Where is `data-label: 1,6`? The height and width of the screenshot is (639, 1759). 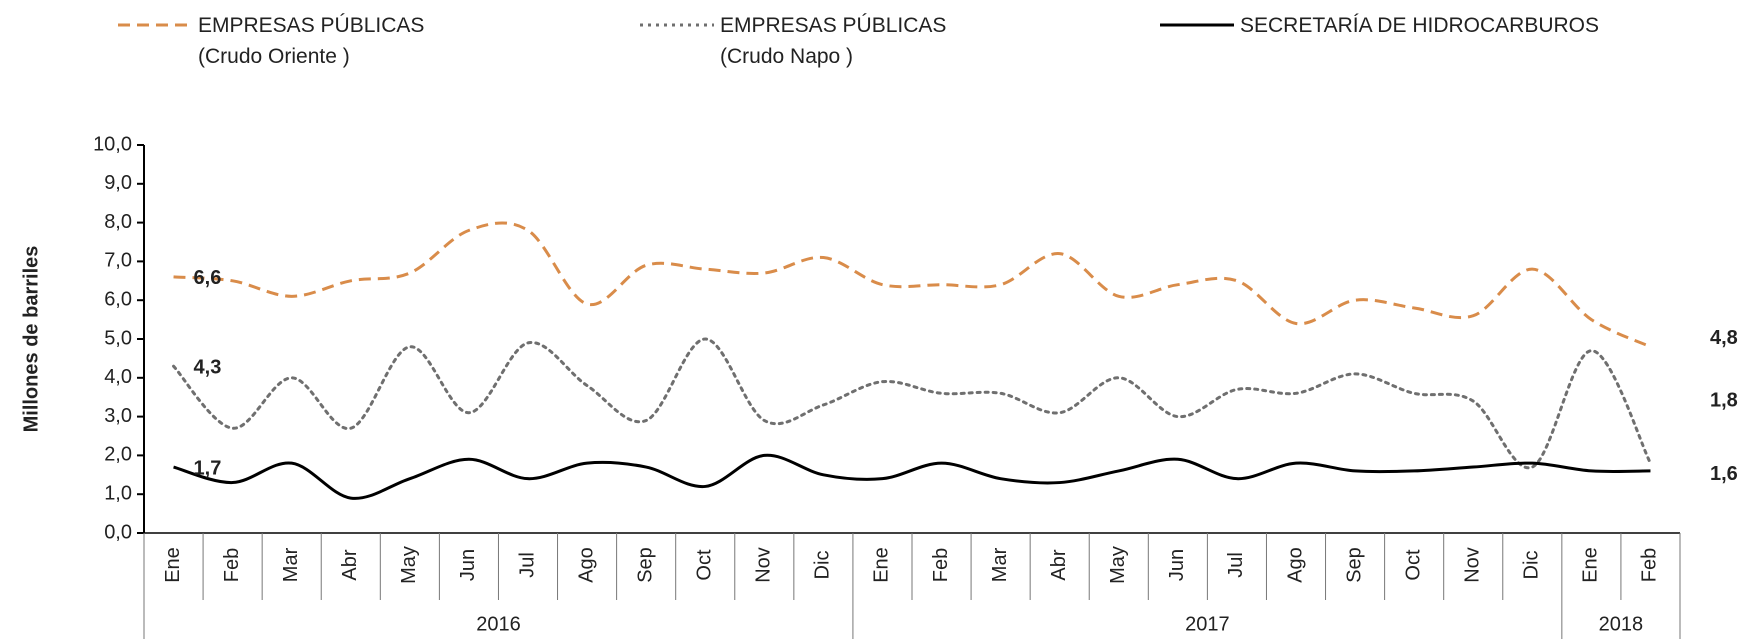
data-label: 1,6 is located at coordinates (1724, 474).